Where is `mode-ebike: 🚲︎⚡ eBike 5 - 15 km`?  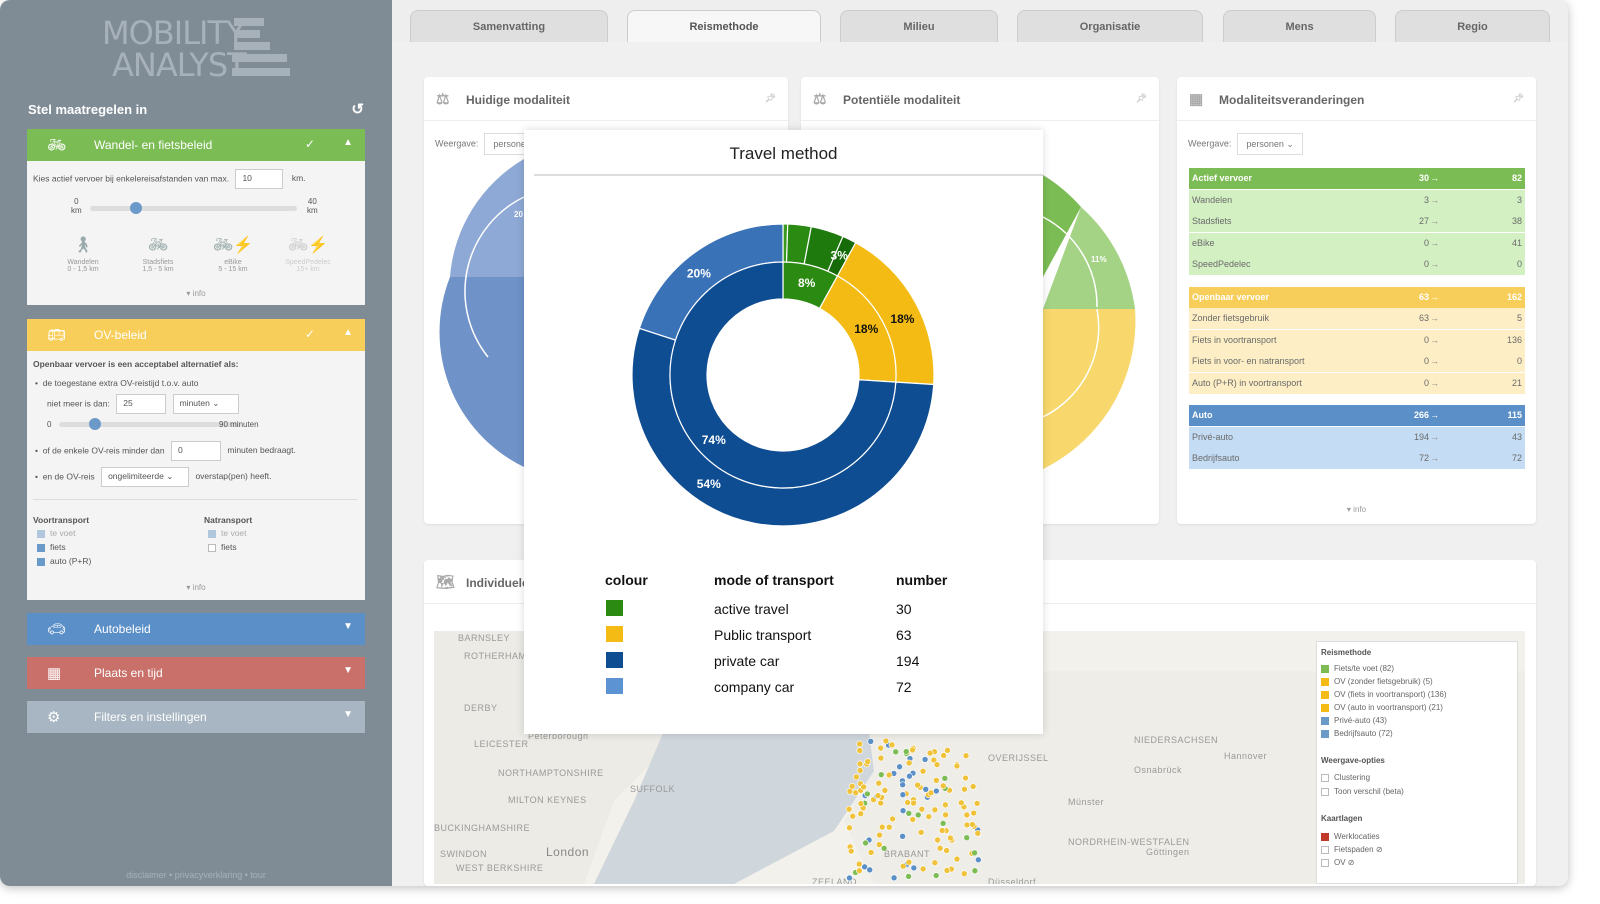
mode-ebike: 🚲︎⚡ eBike 5 - 15 km is located at coordinates (233, 254).